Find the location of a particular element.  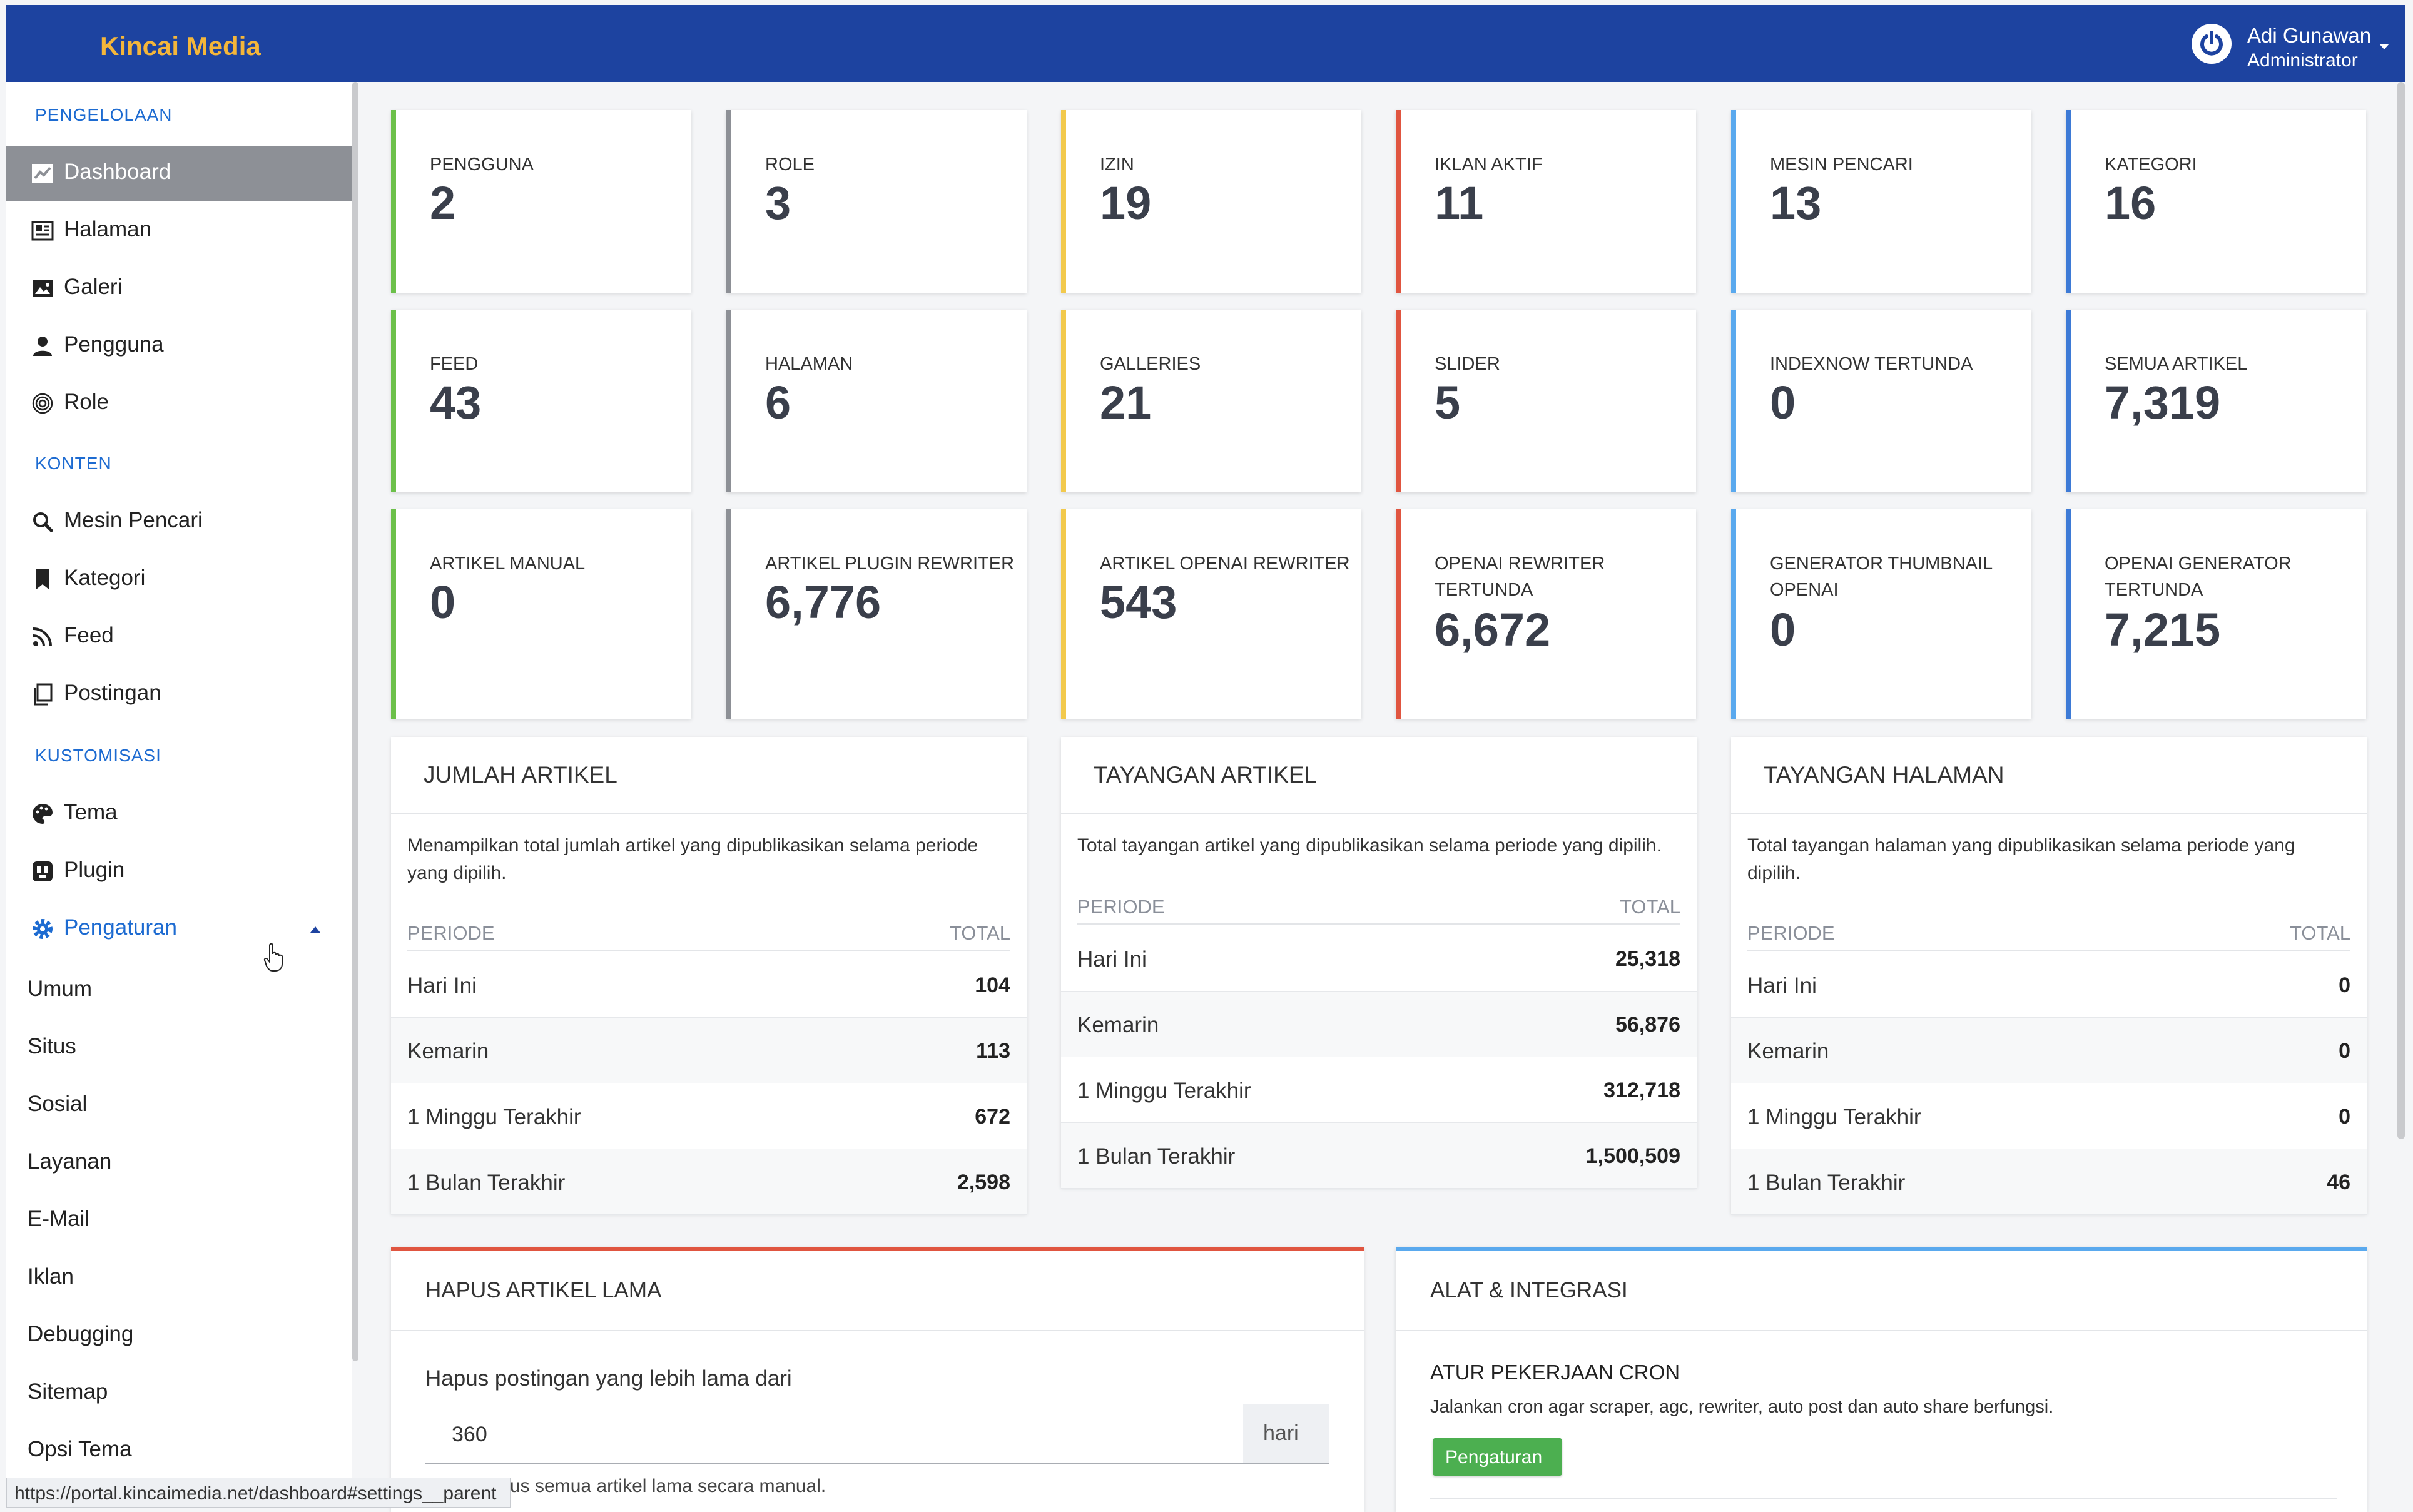

sidebar-item-dashboard: Dashboard is located at coordinates (179, 173).